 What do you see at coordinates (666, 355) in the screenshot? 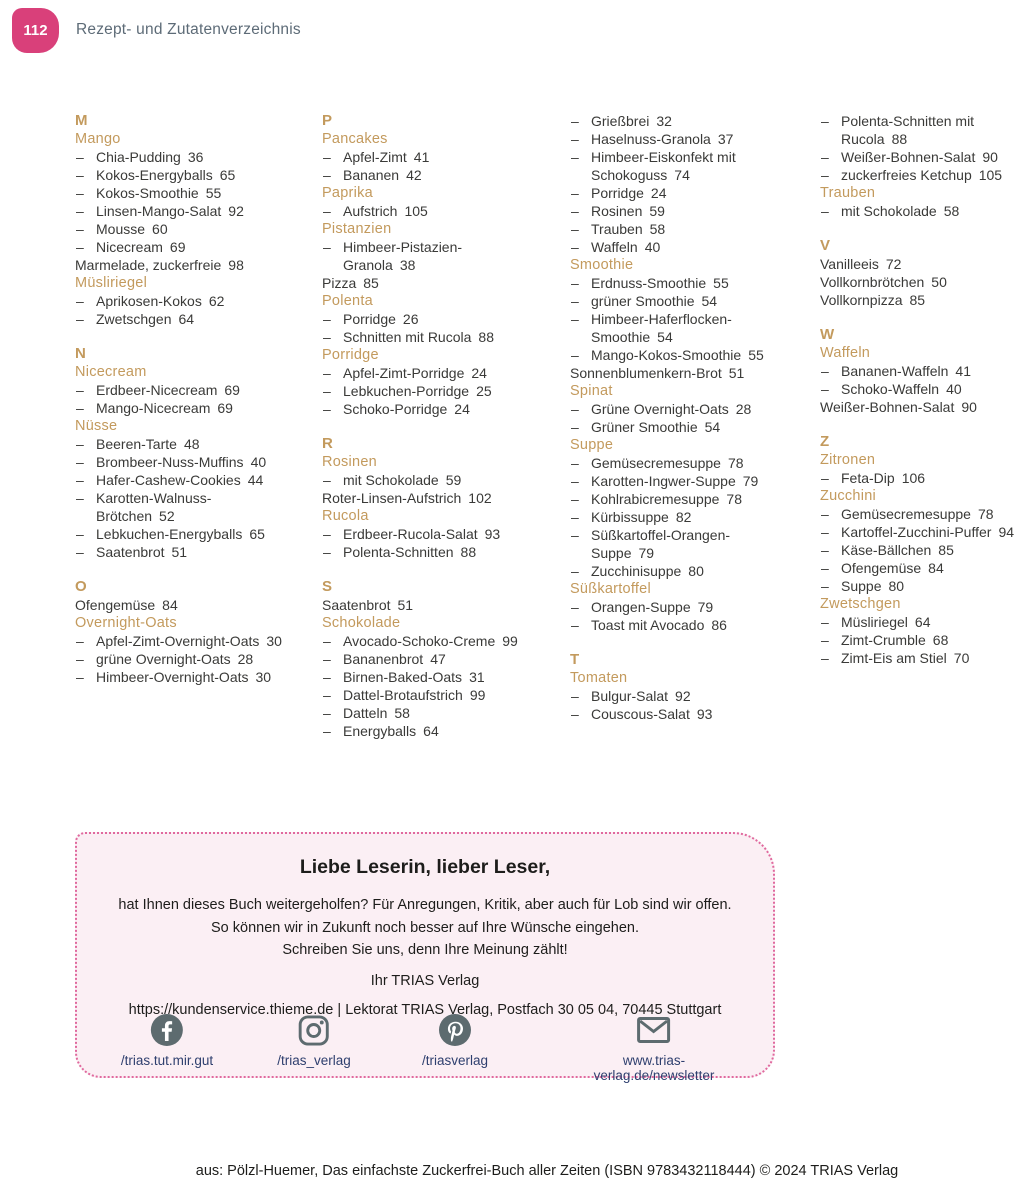
I see `entry-text: Mango-Kokos-Smoothie` at bounding box center [666, 355].